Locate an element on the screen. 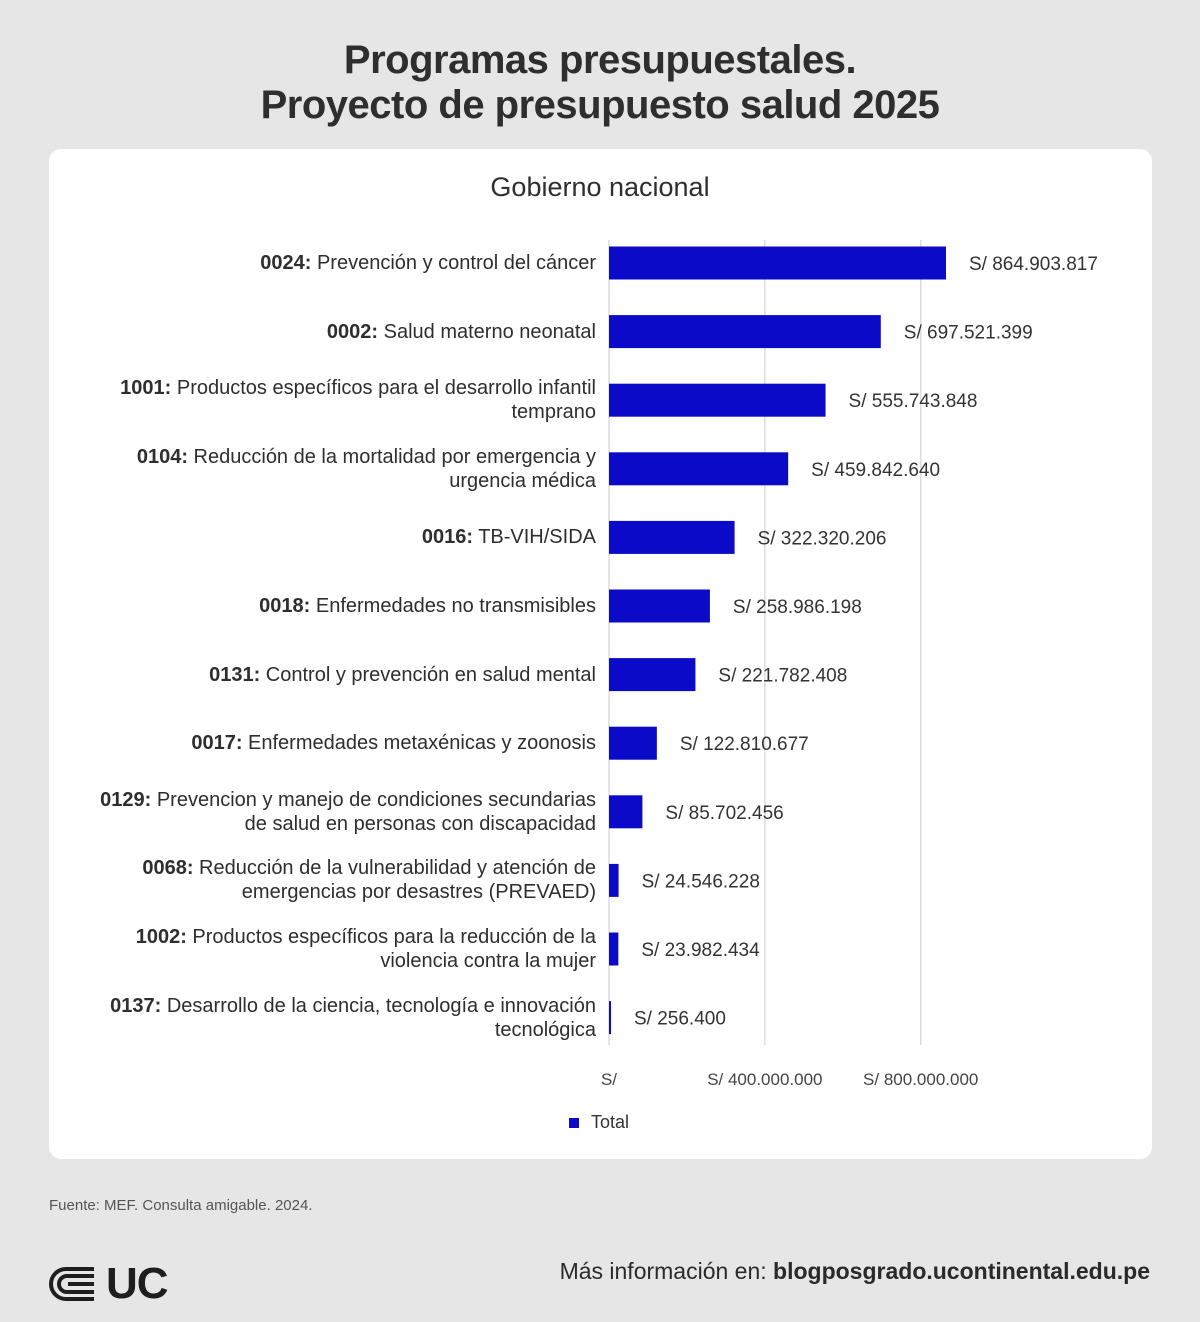 The image size is (1200, 1322). uc-logo-icon is located at coordinates (71, 1284).